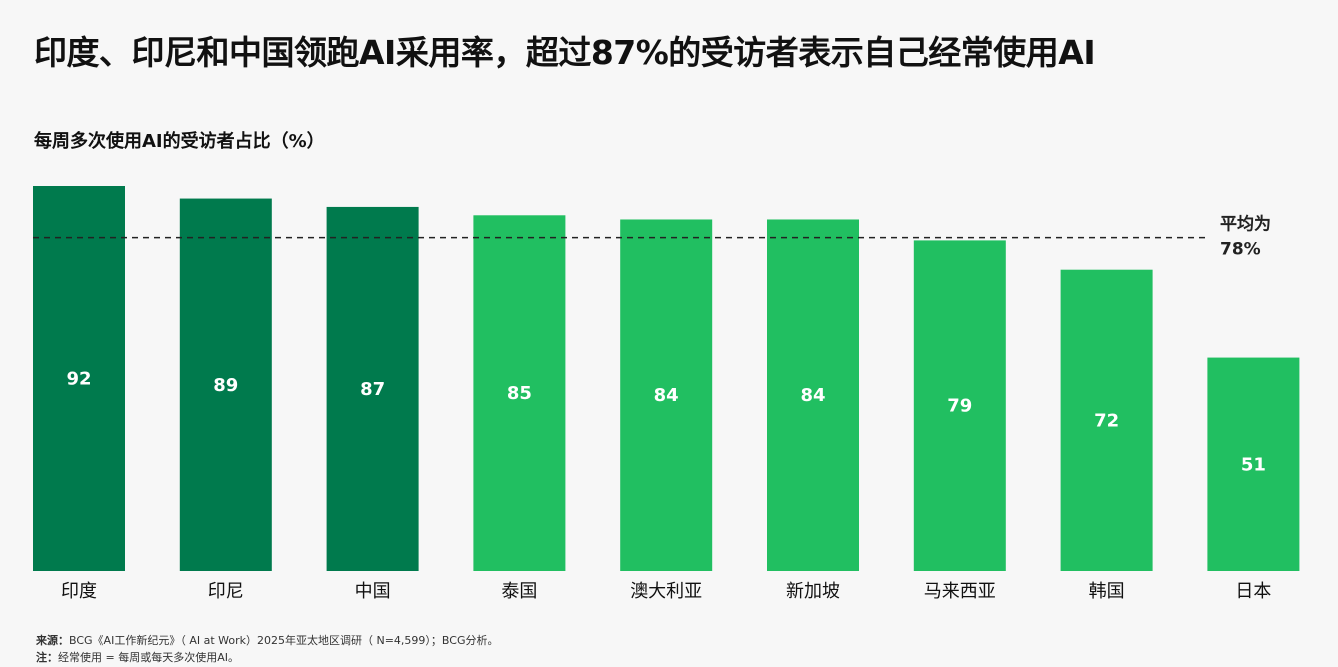  What do you see at coordinates (960, 591) in the screenshot?
I see `category-label: 马来西亚` at bounding box center [960, 591].